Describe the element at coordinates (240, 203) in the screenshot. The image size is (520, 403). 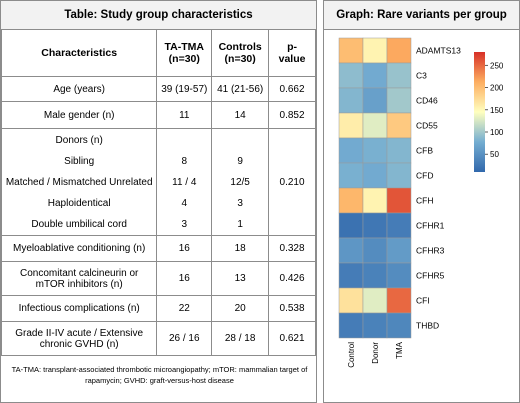
I see `donor-item-controls: 3` at that location.